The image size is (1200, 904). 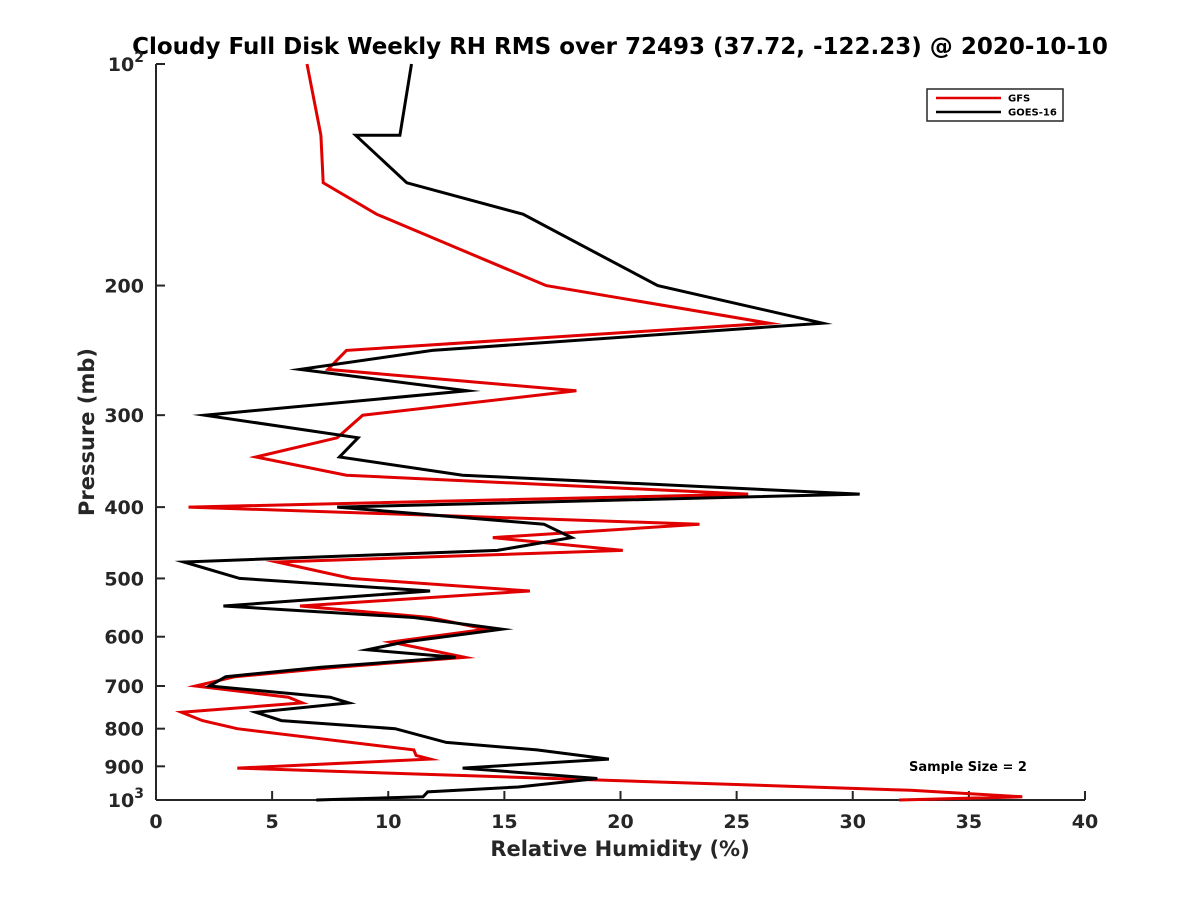 I want to click on y-tick-label-base: 300, so click(x=124, y=416).